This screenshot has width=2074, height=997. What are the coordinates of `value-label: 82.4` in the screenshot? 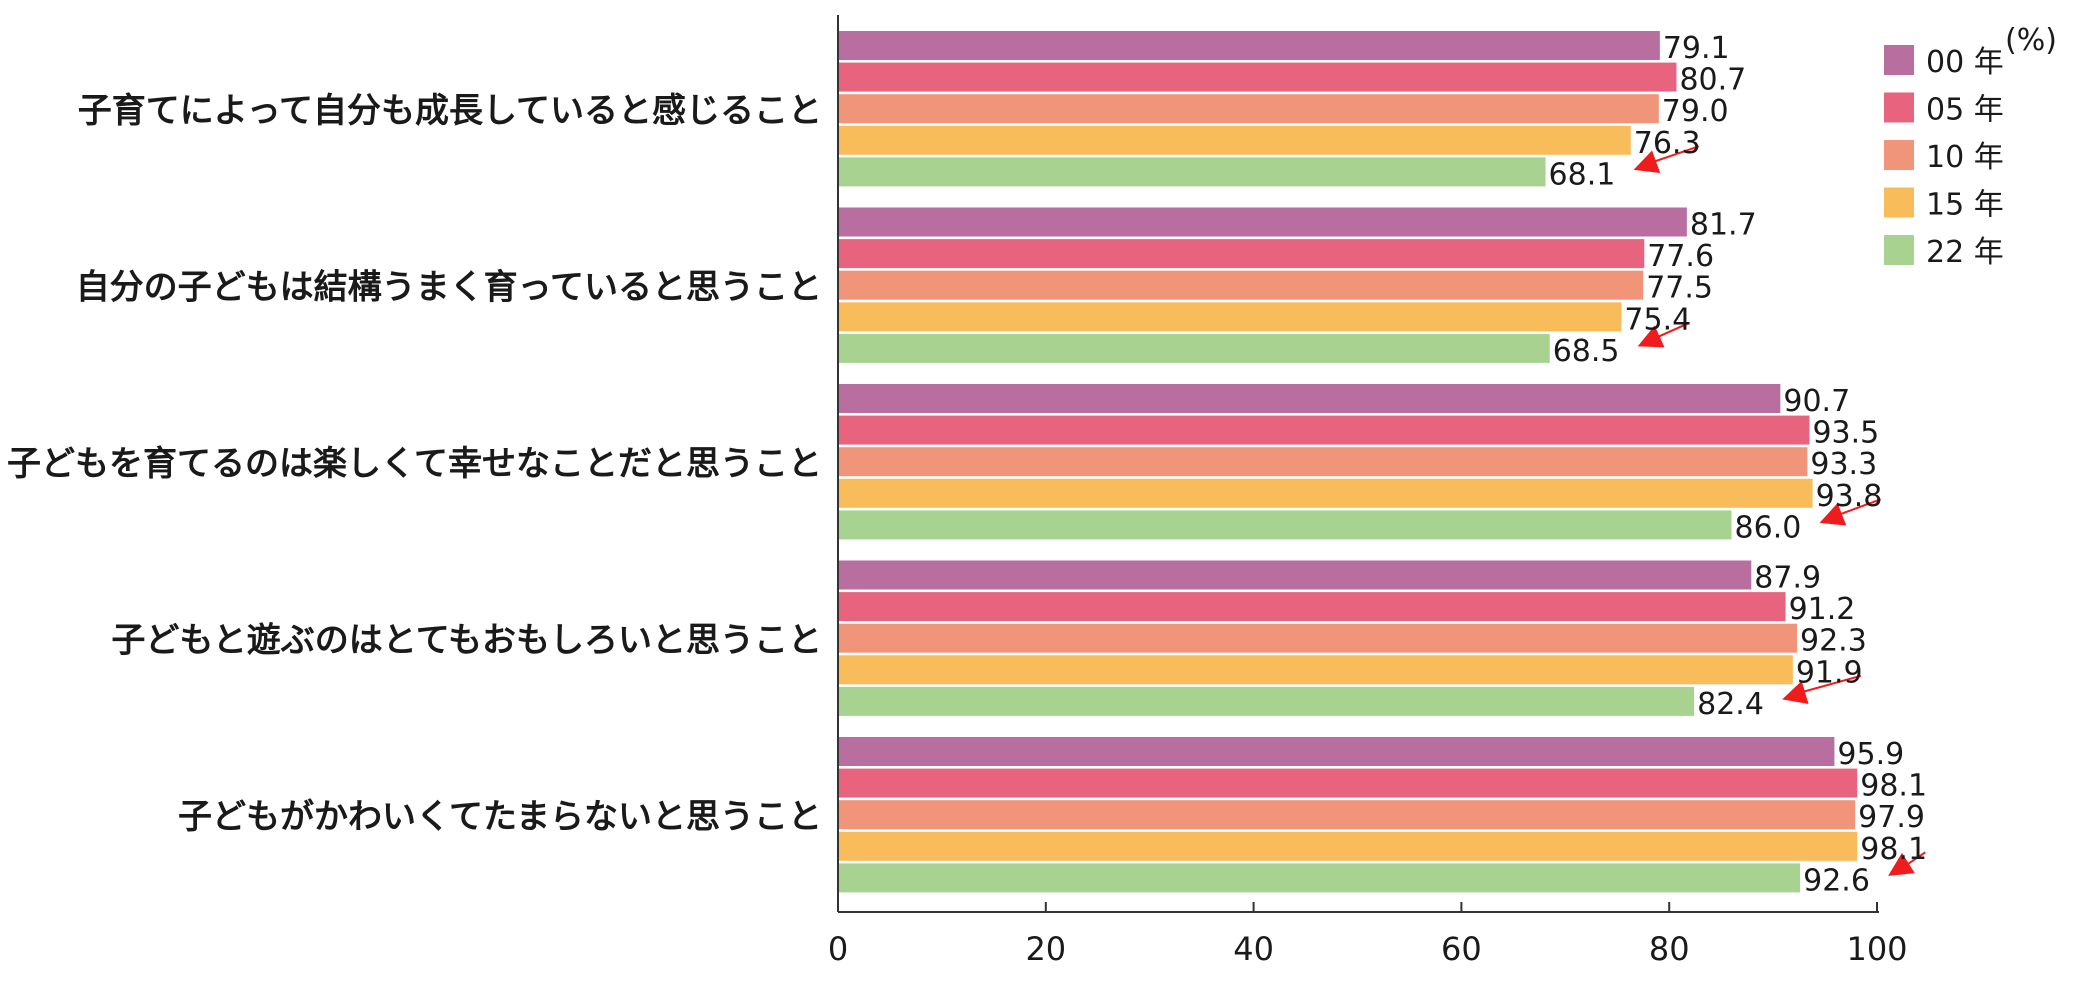 It's located at (1730, 704).